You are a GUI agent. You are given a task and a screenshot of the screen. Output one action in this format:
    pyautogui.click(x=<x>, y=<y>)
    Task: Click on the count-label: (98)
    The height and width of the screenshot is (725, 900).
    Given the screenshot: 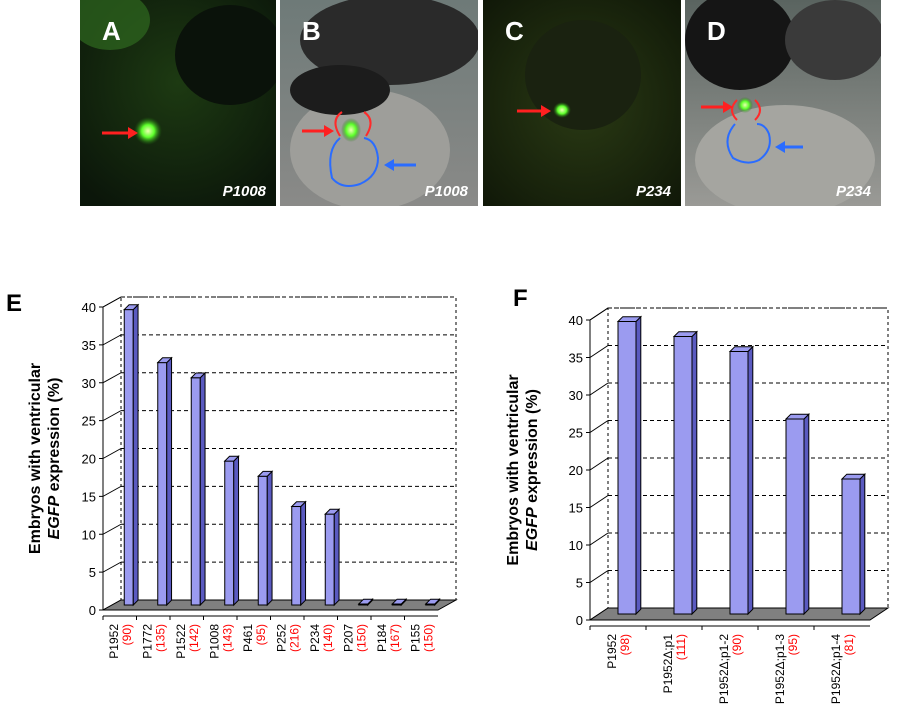 What is the action you would take?
    pyautogui.click(x=625, y=644)
    